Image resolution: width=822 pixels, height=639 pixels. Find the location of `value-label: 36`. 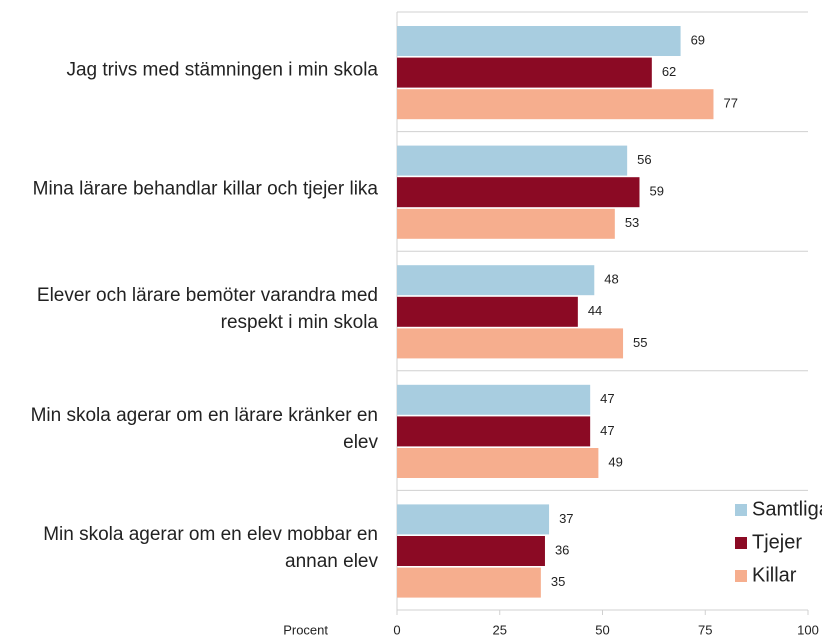

value-label: 36 is located at coordinates (562, 549).